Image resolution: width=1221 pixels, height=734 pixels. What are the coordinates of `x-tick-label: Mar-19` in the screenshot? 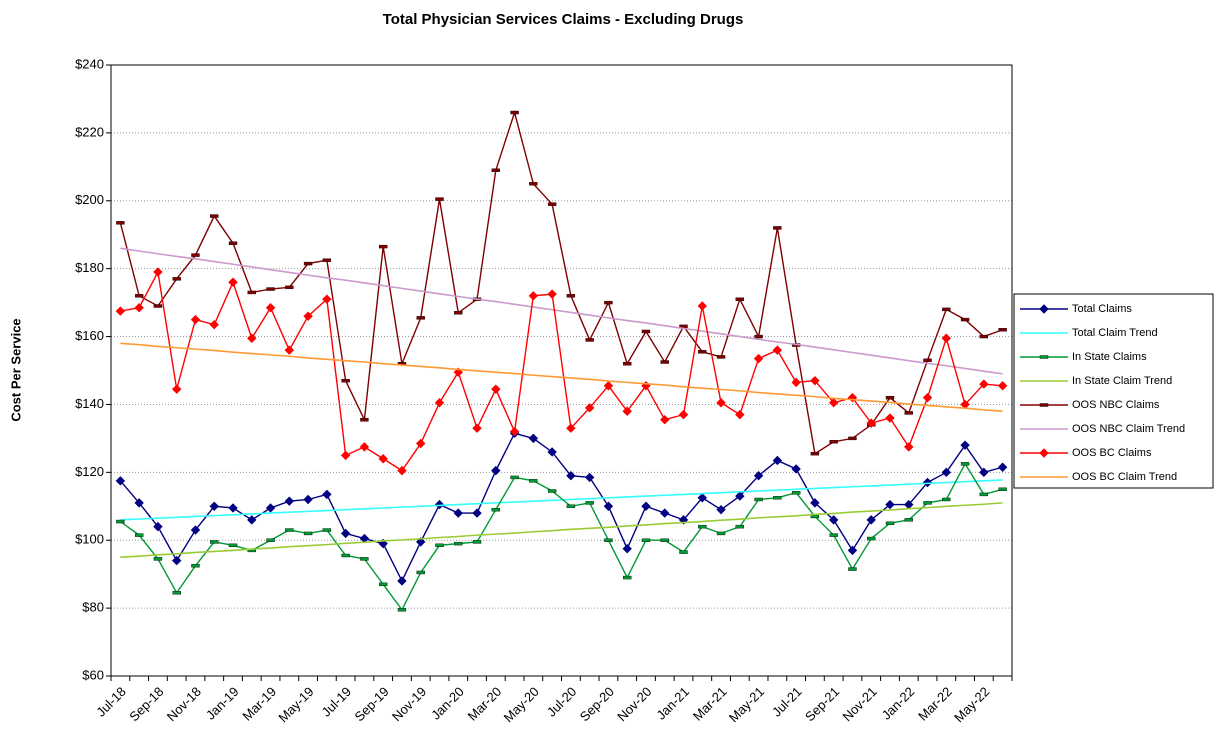 It's located at (259, 704).